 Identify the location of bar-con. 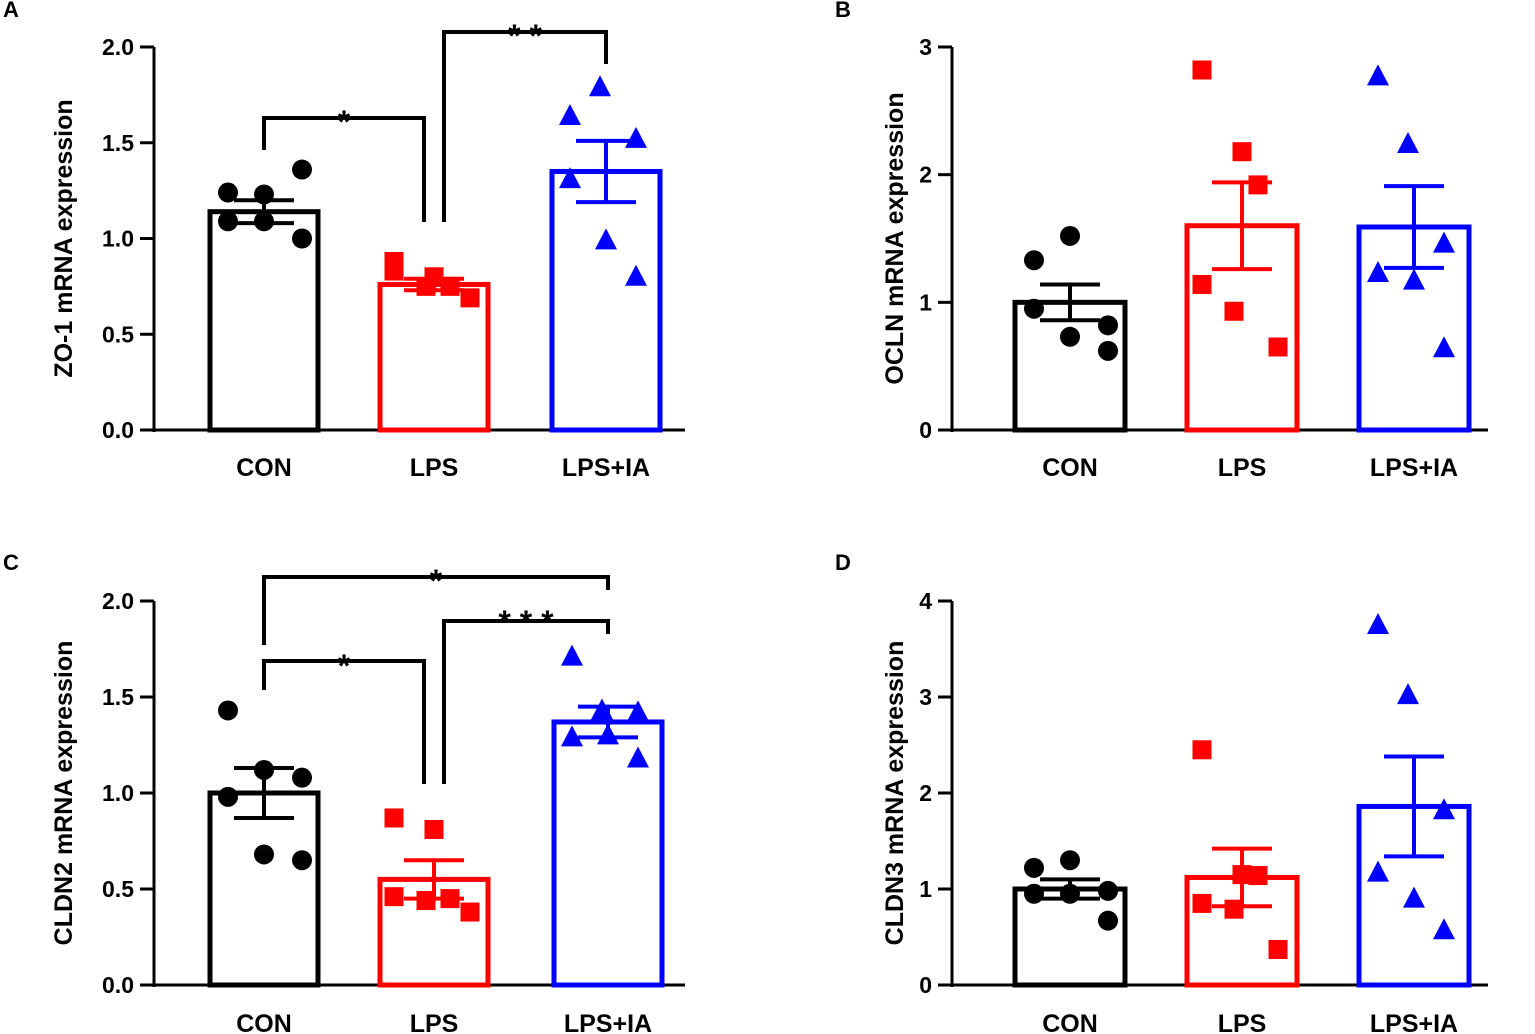
(1070, 937).